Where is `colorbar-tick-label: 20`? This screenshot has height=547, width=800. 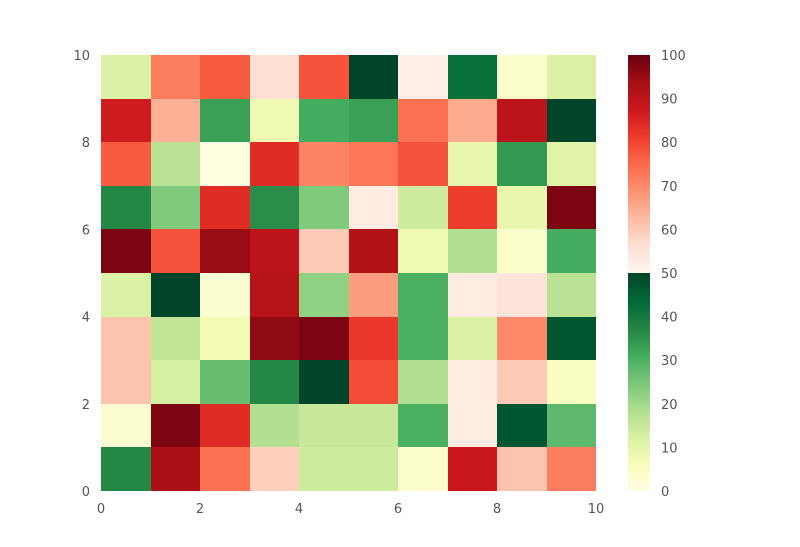
colorbar-tick-label: 20 is located at coordinates (669, 405).